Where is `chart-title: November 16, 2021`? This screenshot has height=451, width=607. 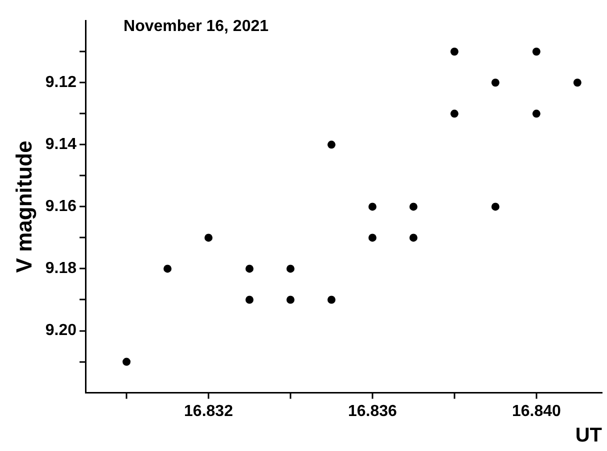
chart-title: November 16, 2021 is located at coordinates (196, 27).